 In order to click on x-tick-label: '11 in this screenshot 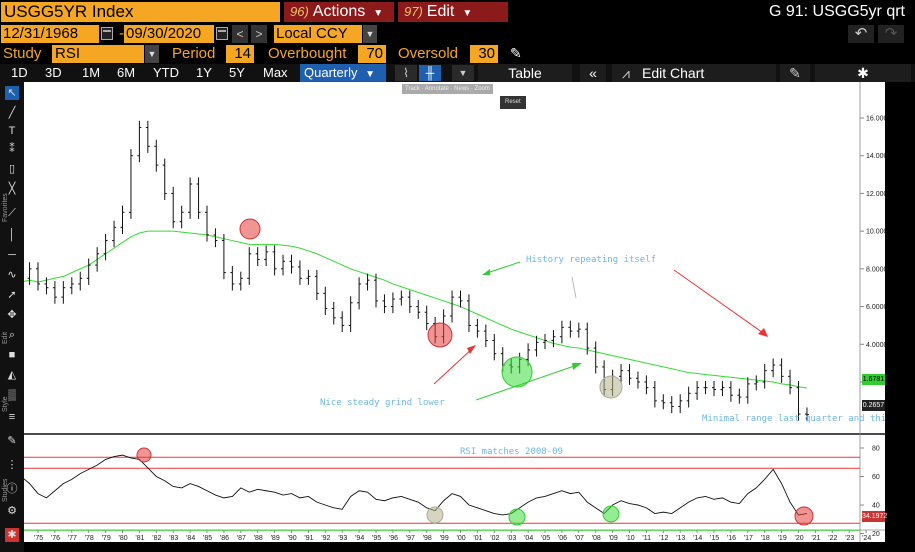, I will do `click(646, 538)`.